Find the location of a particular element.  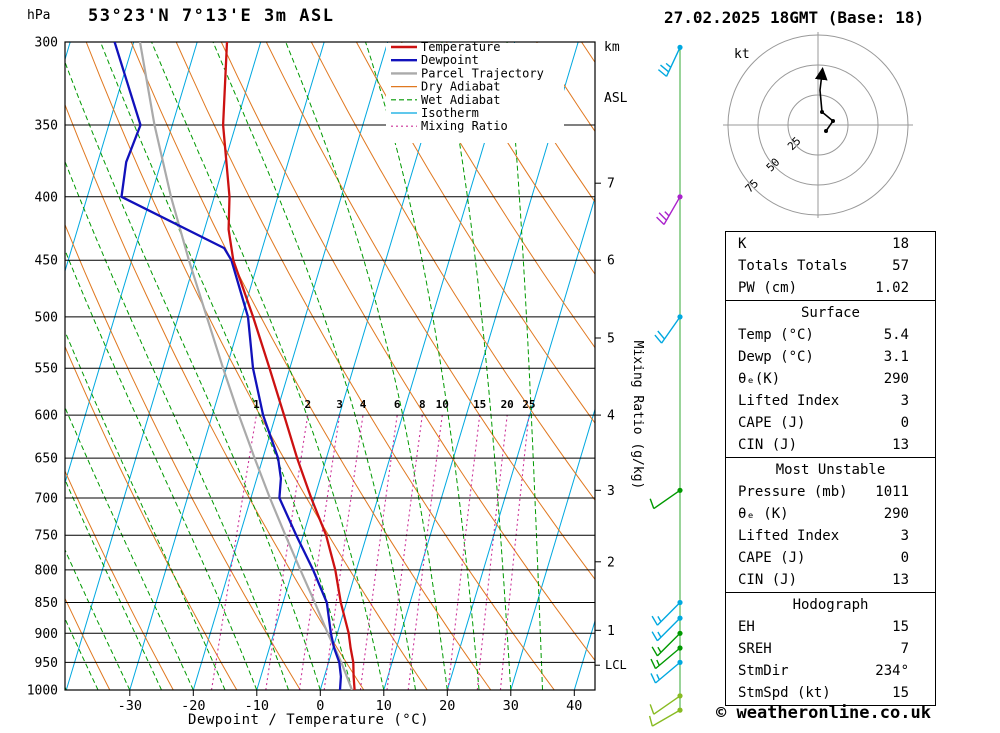

temperature-curve is located at coordinates (288, 366).